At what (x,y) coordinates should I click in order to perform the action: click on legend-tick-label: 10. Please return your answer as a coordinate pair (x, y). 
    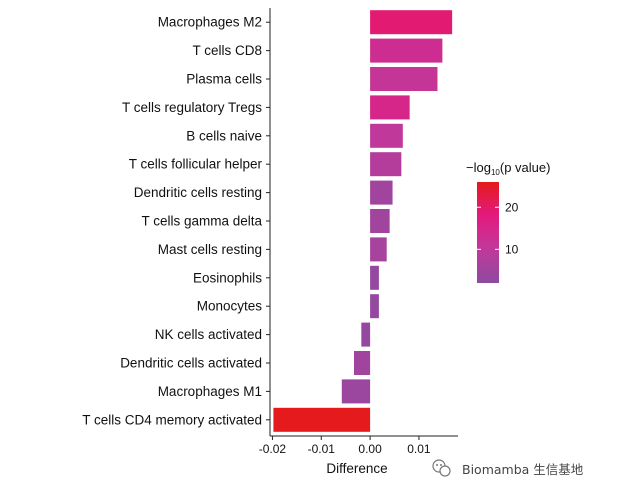
    Looking at the image, I should click on (512, 249).